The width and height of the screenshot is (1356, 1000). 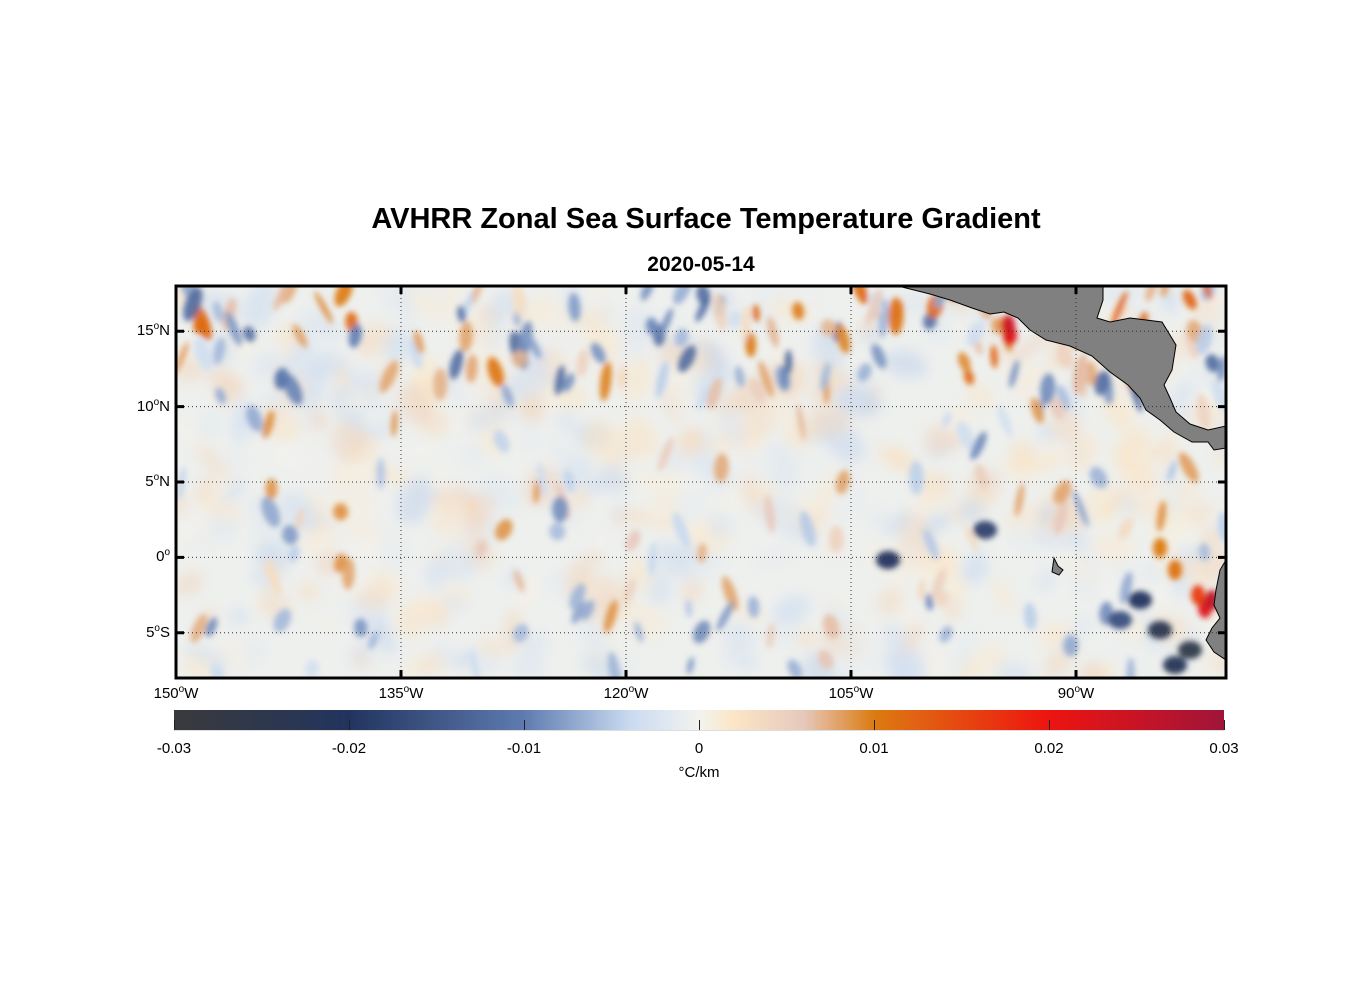 What do you see at coordinates (174, 748) in the screenshot?
I see `colorbar-tick-label: -0.03` at bounding box center [174, 748].